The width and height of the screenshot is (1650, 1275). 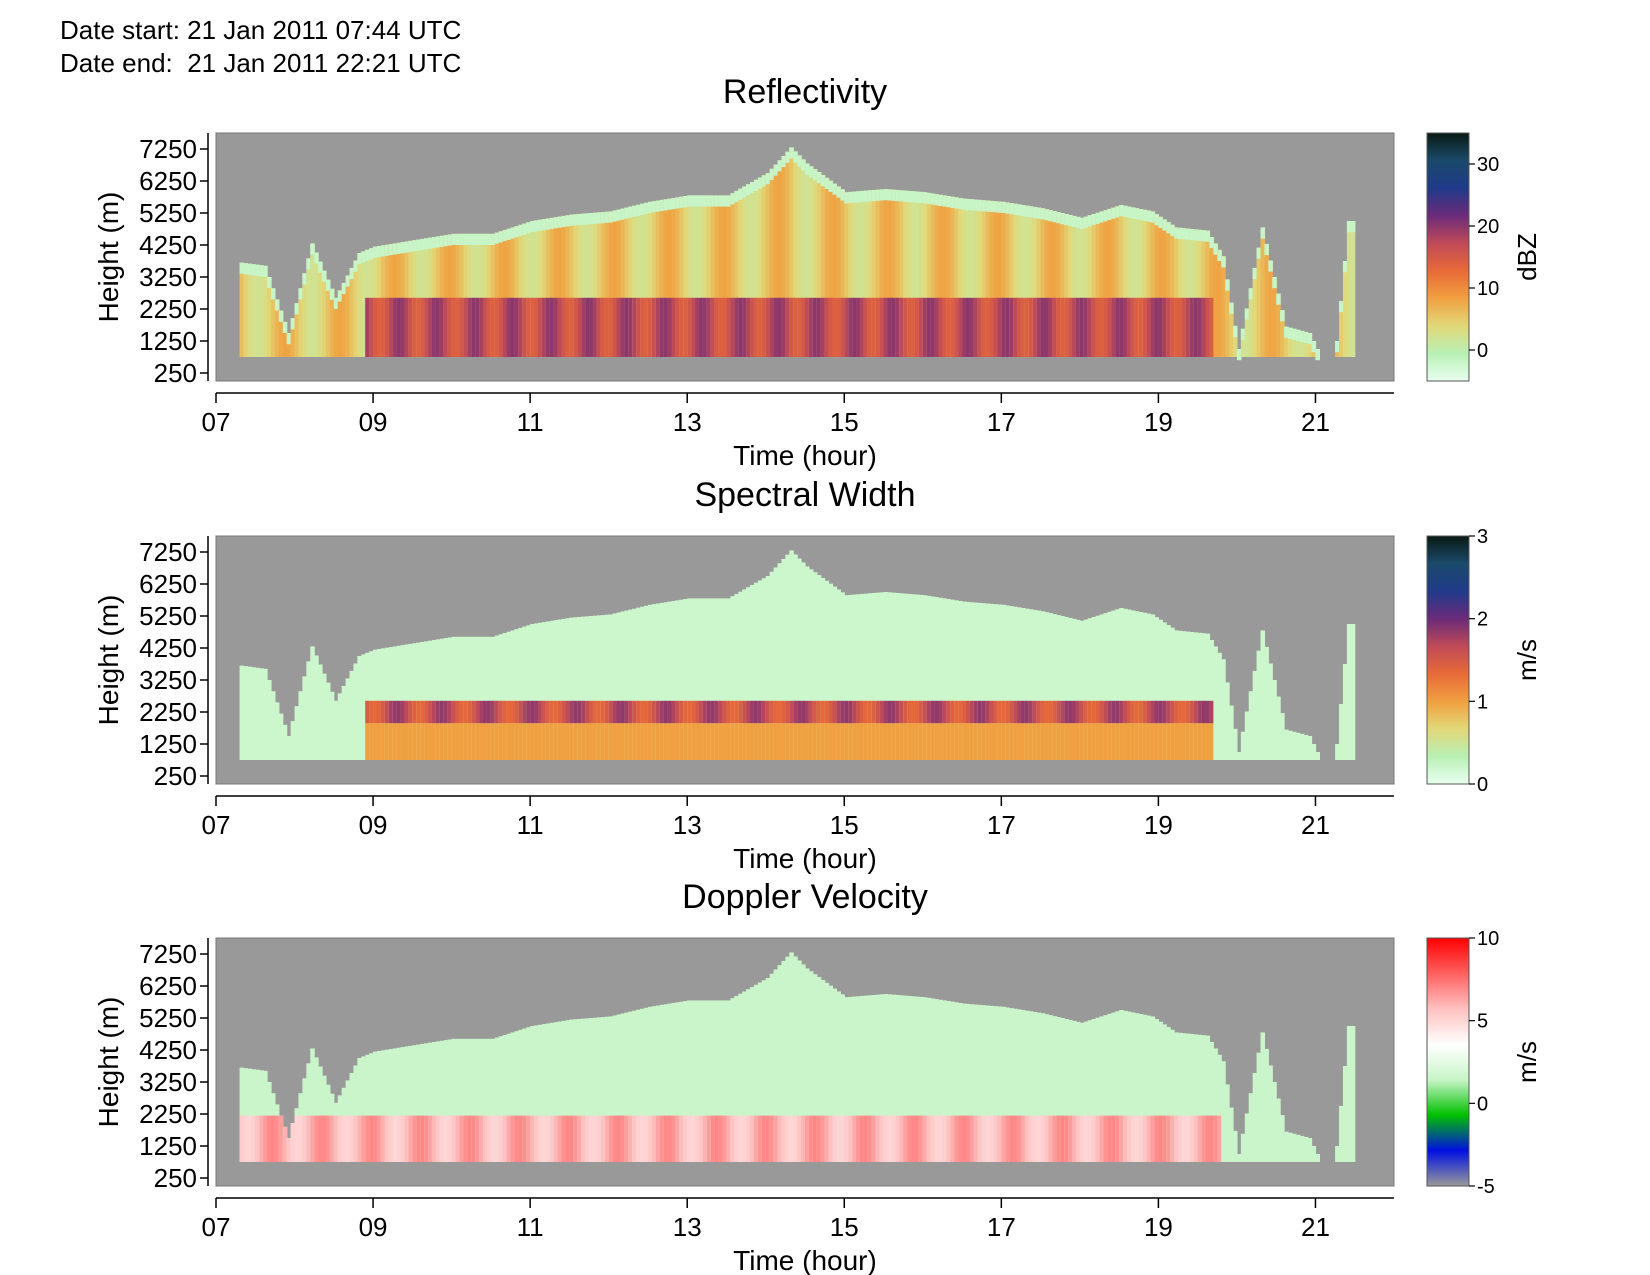 I want to click on colorbar-tick-label: 3, so click(x=1482, y=537).